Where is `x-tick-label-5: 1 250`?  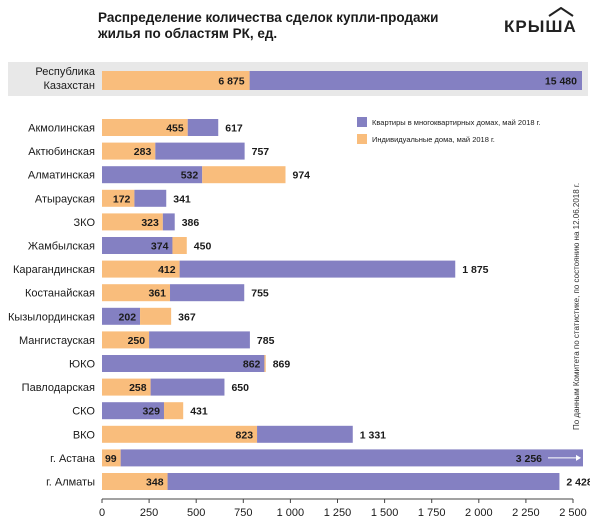 x-tick-label-5: 1 250 is located at coordinates (338, 513).